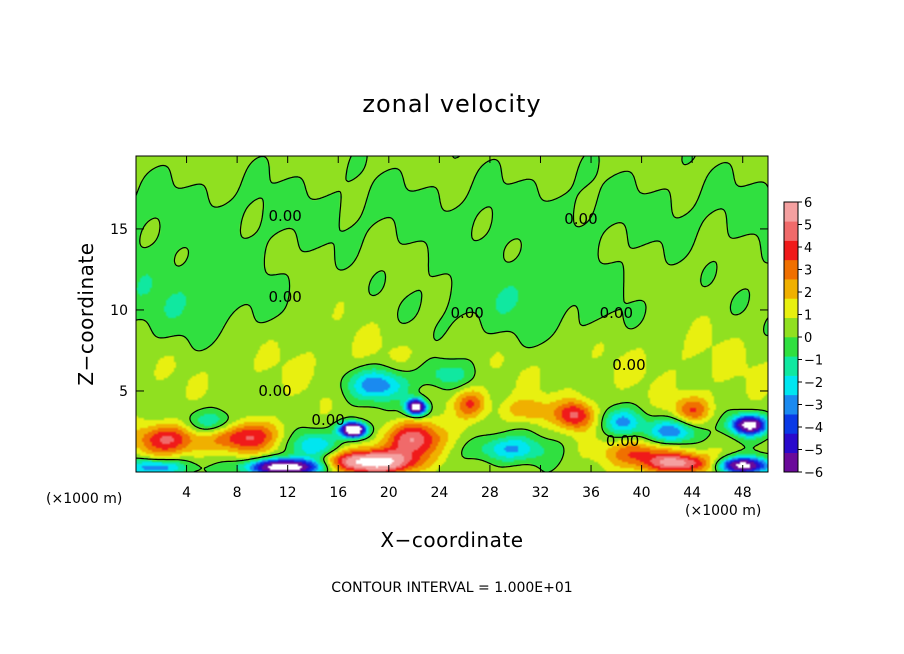 The height and width of the screenshot is (654, 904). What do you see at coordinates (642, 493) in the screenshot?
I see `x-tick-label-9: 40` at bounding box center [642, 493].